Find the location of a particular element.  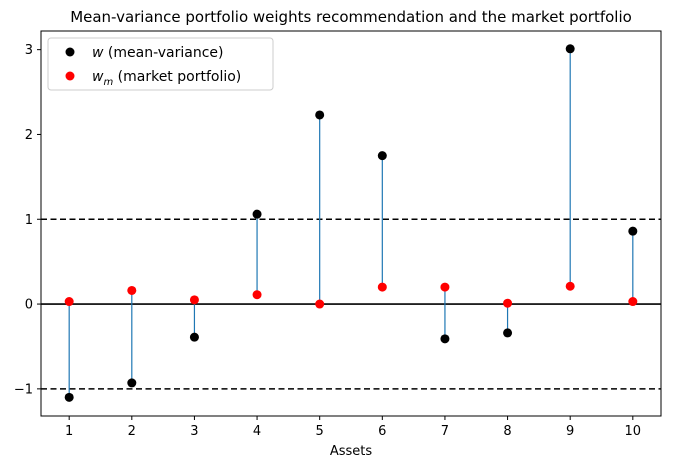

y-tick-label: 2 is located at coordinates (29, 135).